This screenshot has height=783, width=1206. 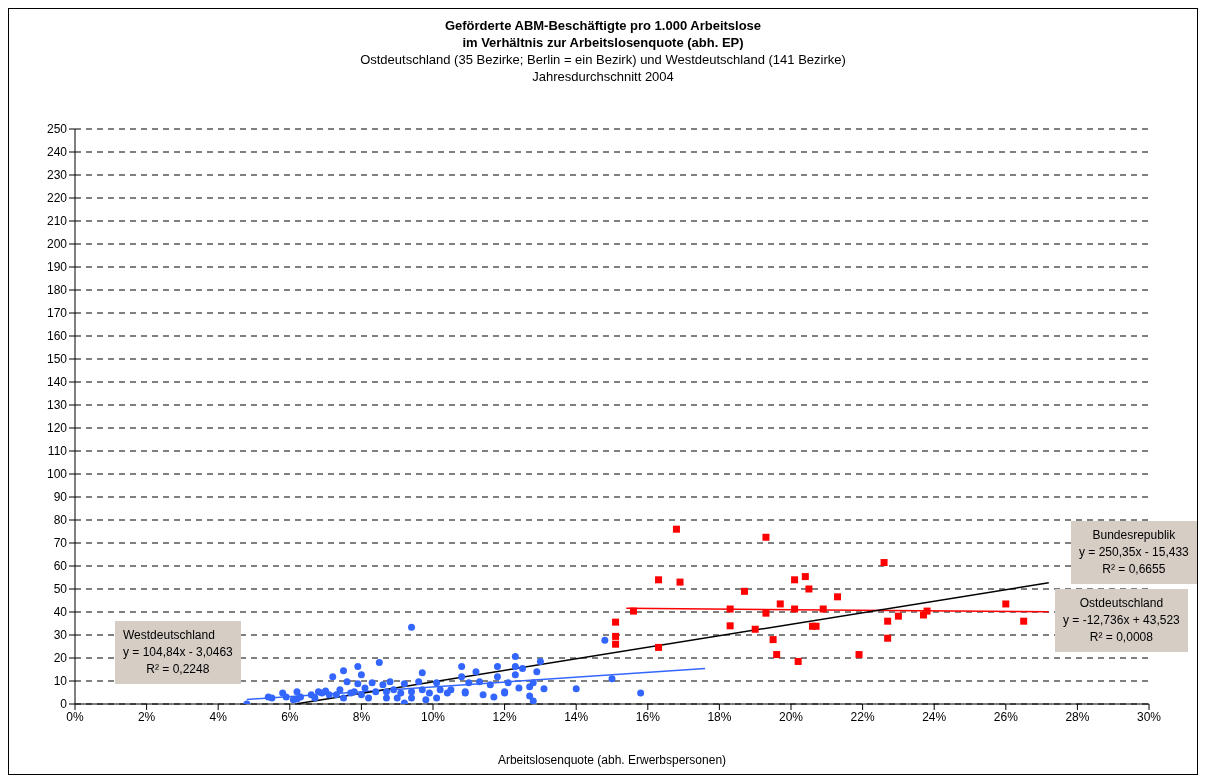 What do you see at coordinates (934, 716) in the screenshot?
I see `x-tick-label: 24%` at bounding box center [934, 716].